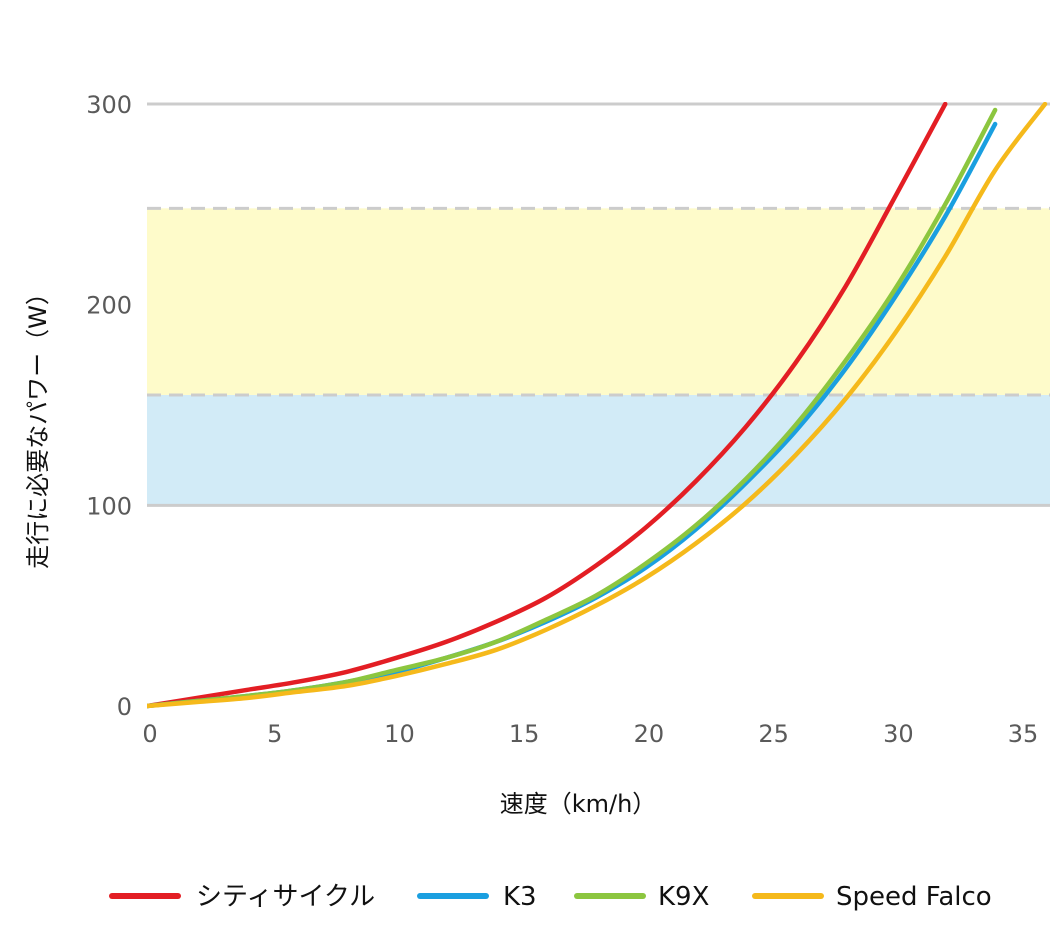 This screenshot has width=1060, height=942. Describe the element at coordinates (124, 707) in the screenshot. I see `y-tick-label: 0` at that location.